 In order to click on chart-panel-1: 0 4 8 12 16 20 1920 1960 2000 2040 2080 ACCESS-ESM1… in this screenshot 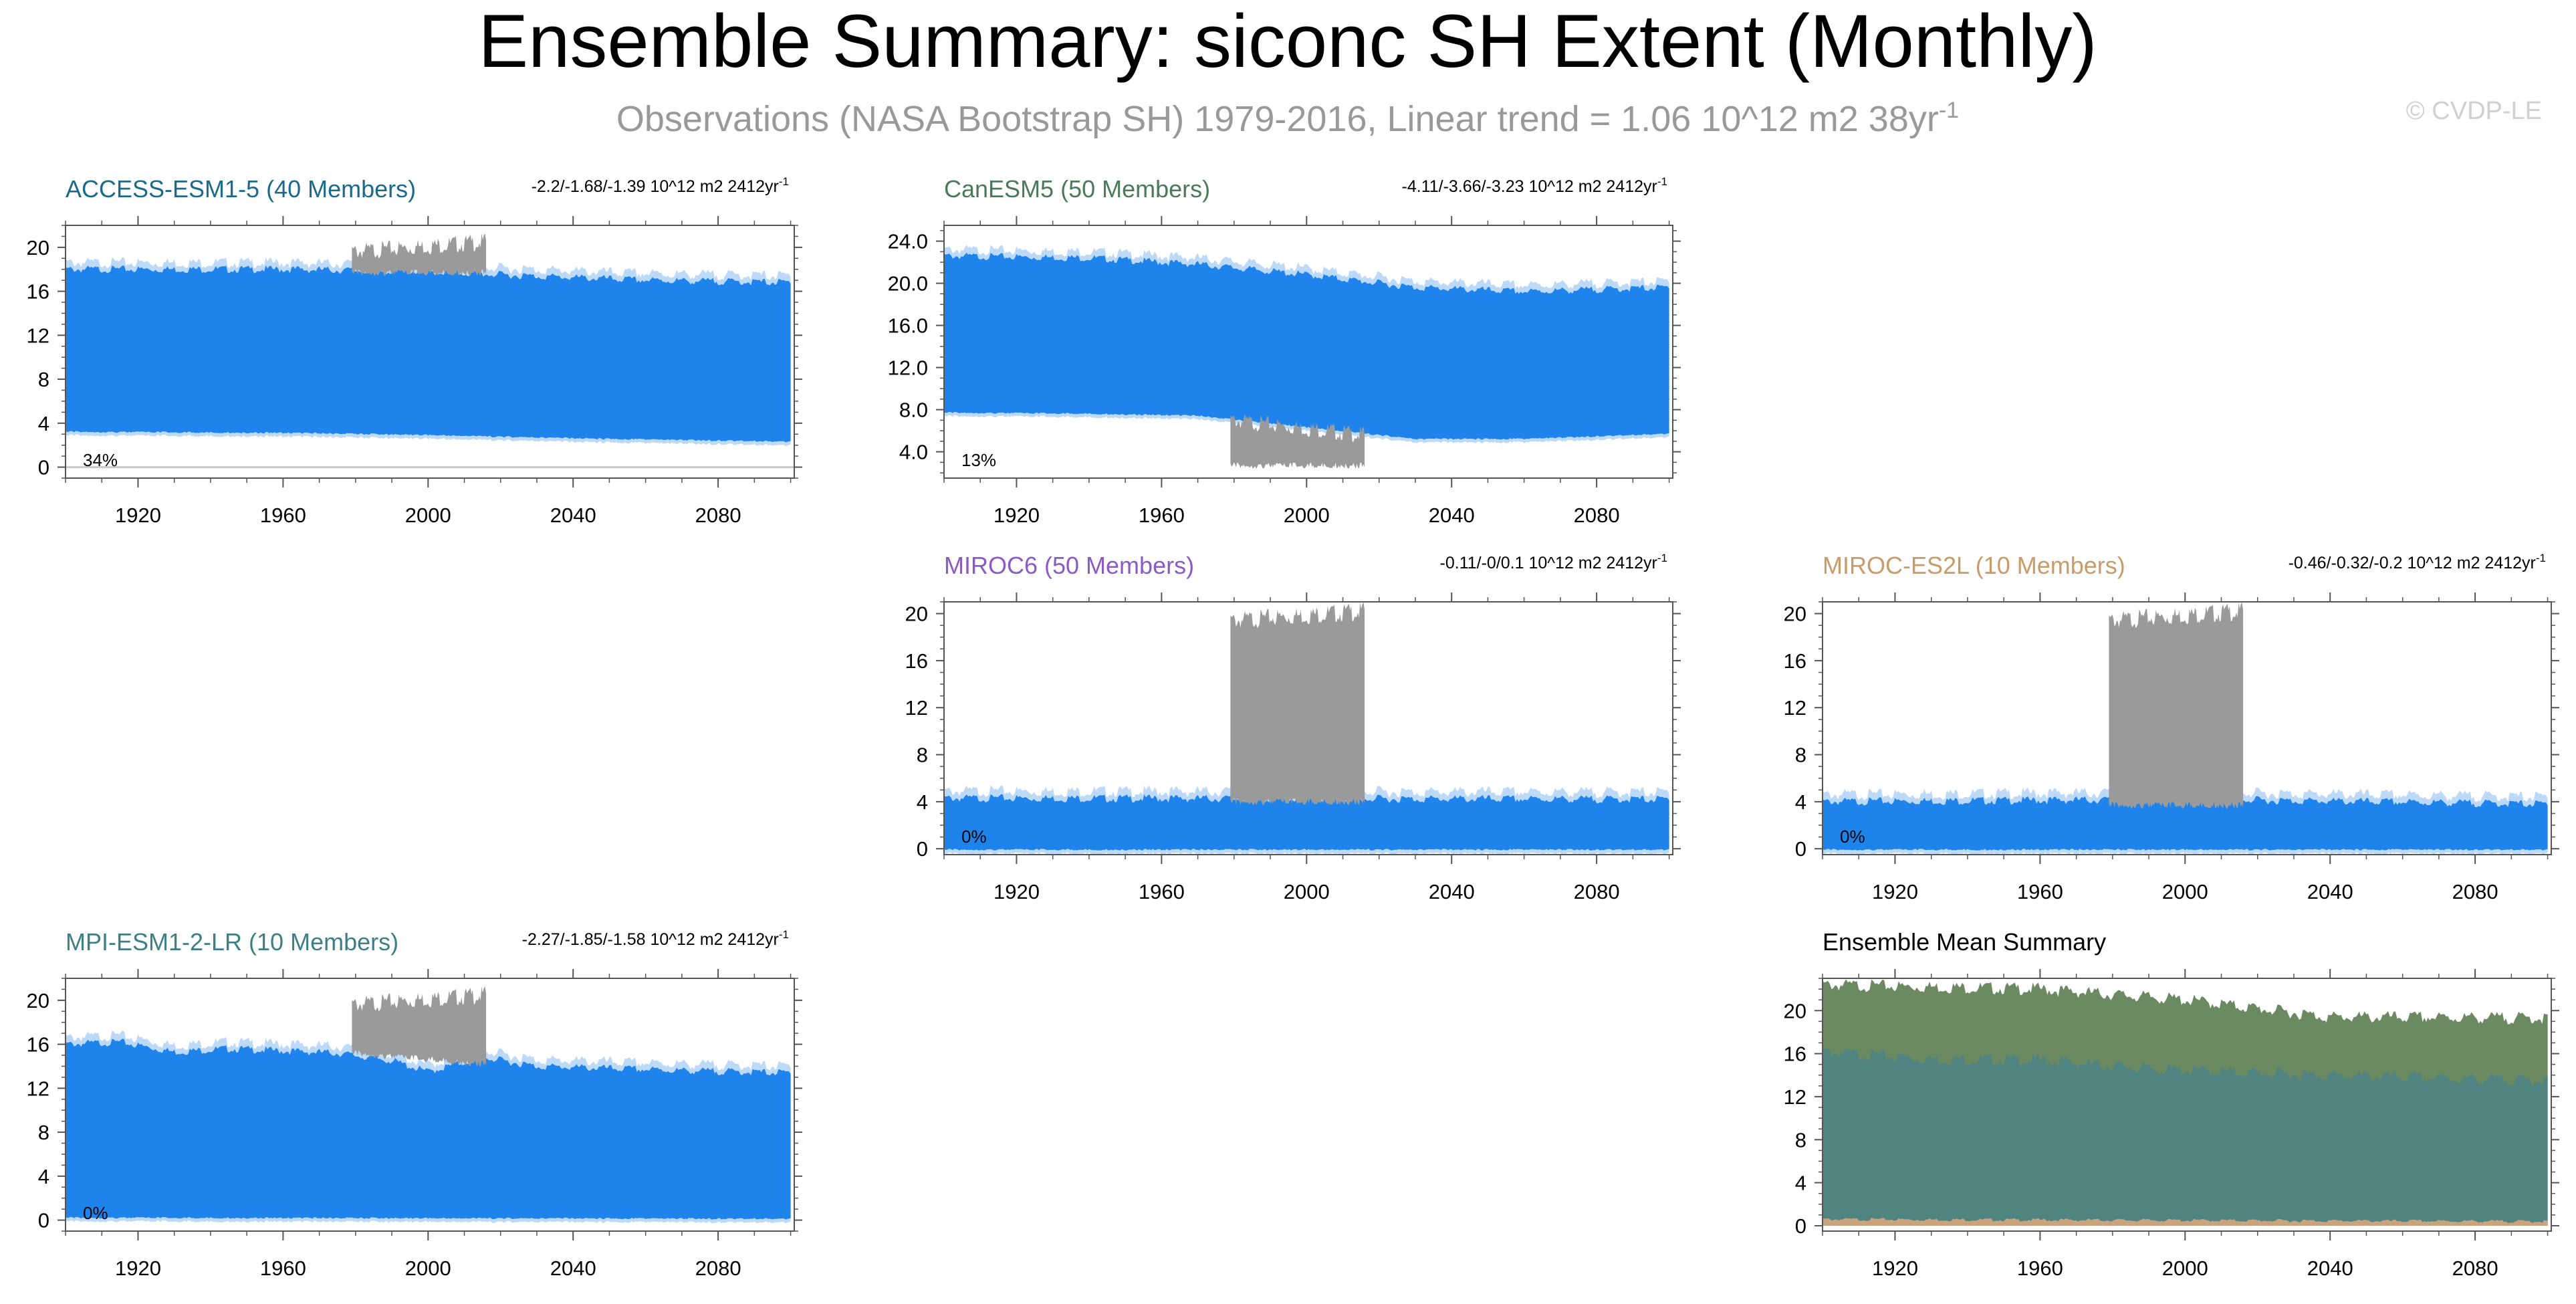, I will do `click(414, 351)`.